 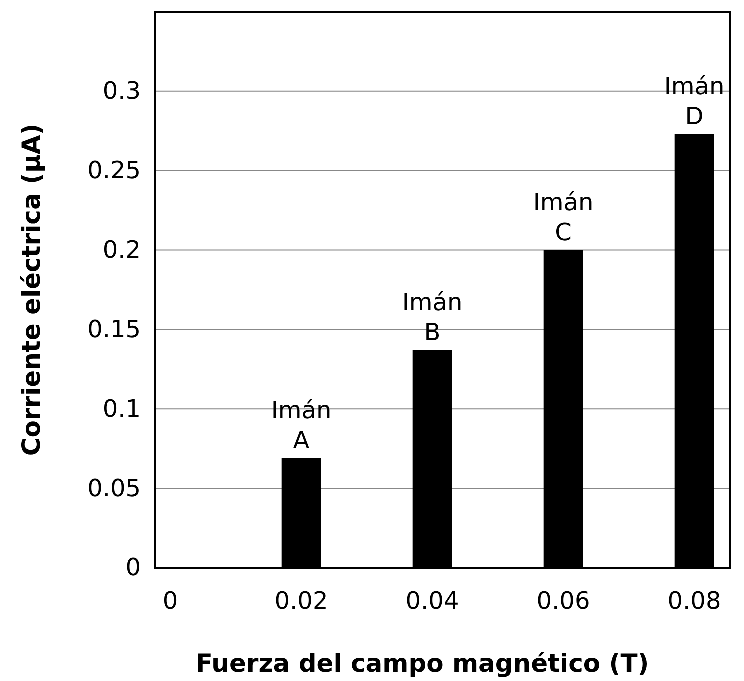 I want to click on x-axis-title: Fuerza del campo magnético (T), so click(x=423, y=663).